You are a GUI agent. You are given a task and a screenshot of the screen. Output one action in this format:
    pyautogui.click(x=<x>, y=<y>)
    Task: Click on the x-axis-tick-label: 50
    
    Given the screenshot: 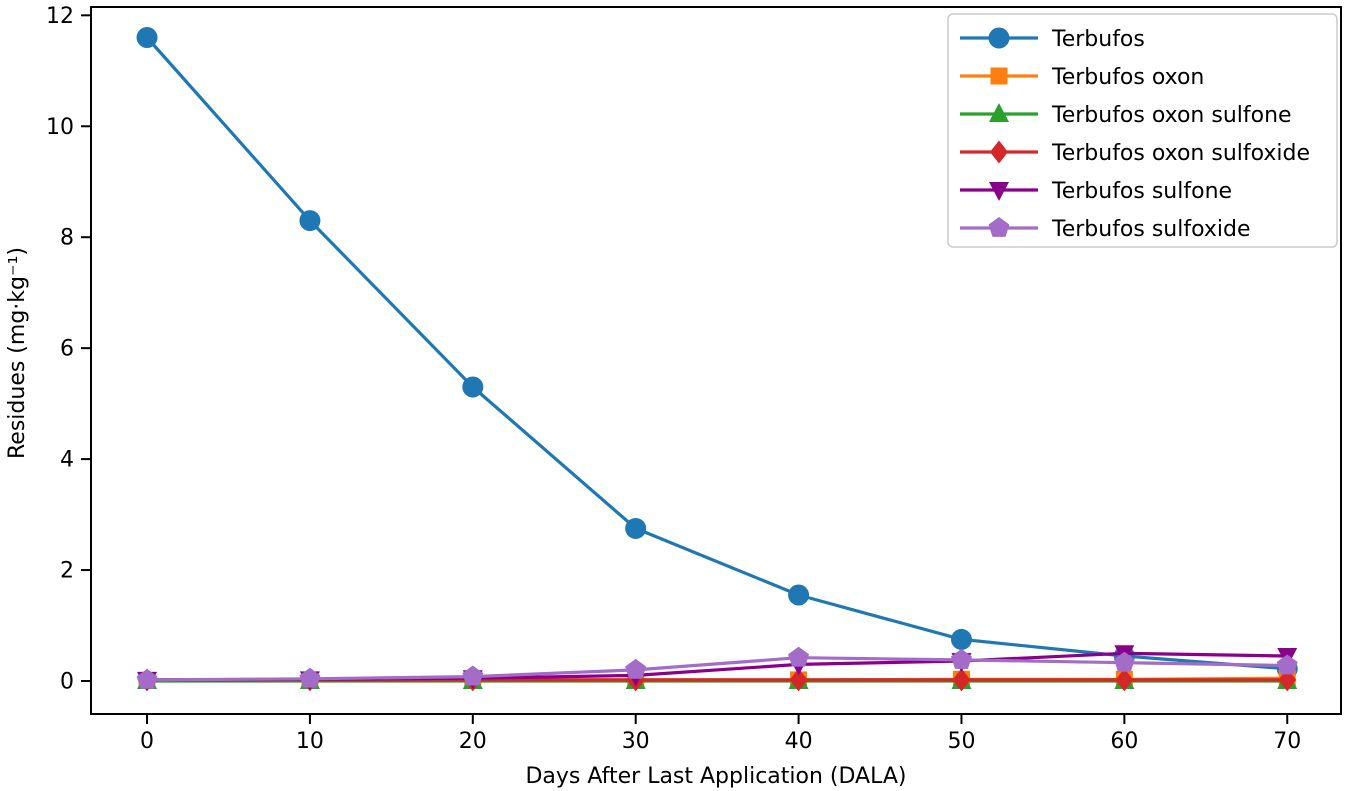 What is the action you would take?
    pyautogui.click(x=961, y=741)
    